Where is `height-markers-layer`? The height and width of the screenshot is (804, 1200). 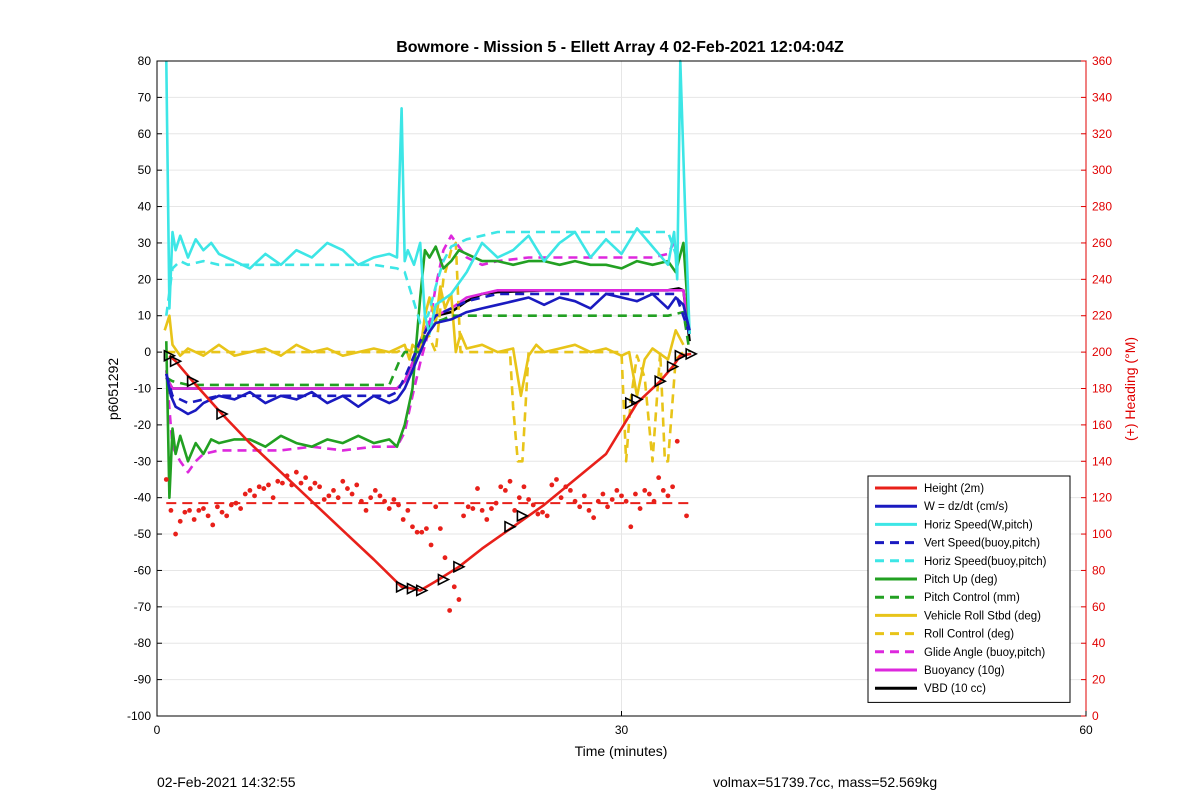
height-markers-layer is located at coordinates (430, 472).